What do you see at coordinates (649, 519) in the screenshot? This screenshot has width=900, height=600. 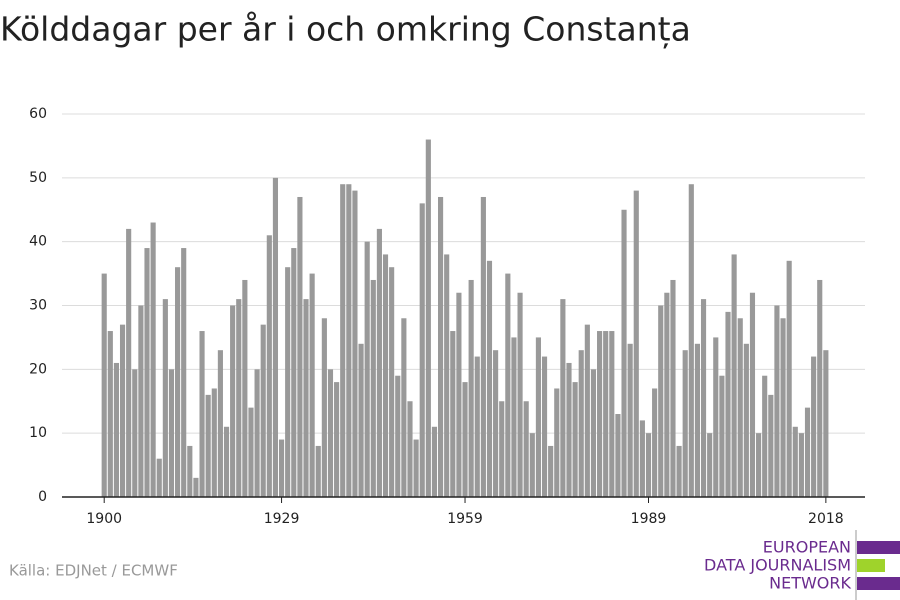 I see `x-tick-label: 1989` at bounding box center [649, 519].